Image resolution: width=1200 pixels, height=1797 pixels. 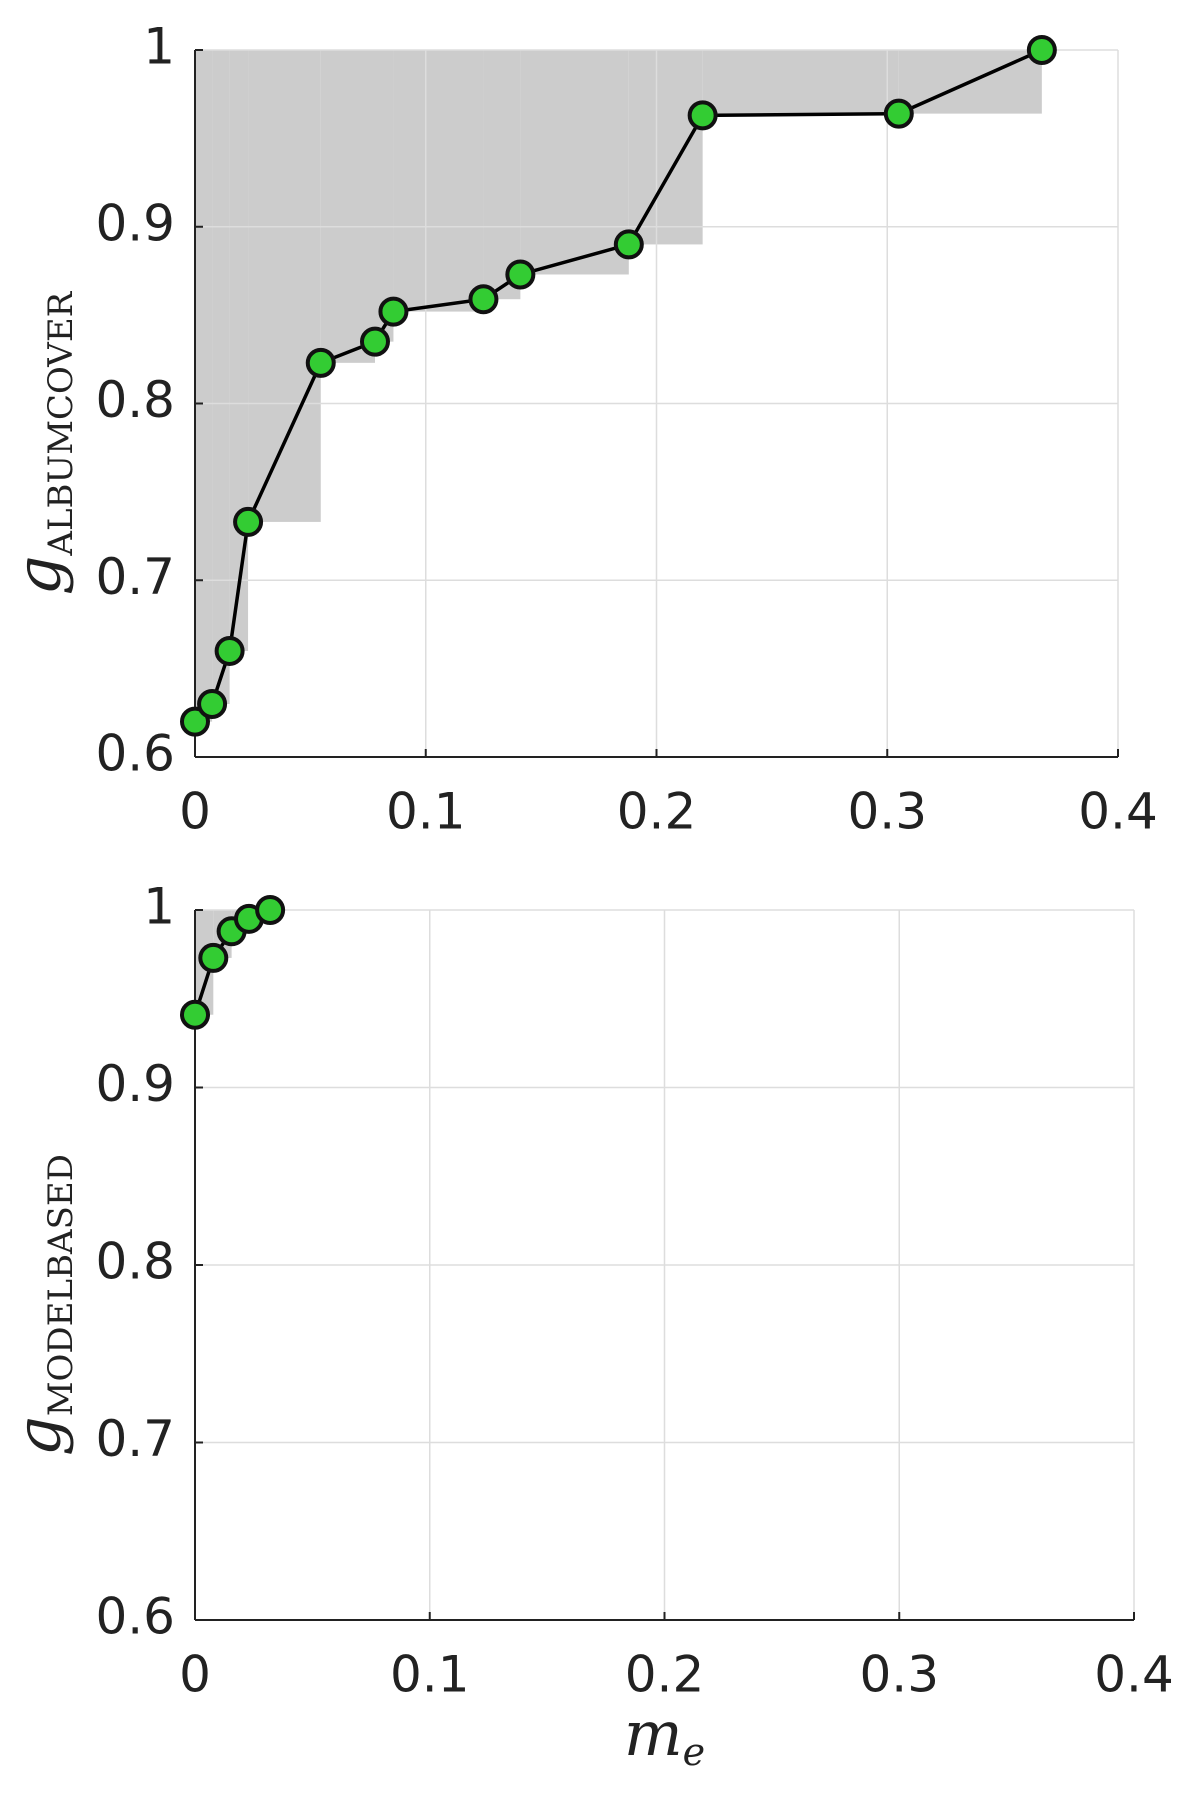 I want to click on y-axis-label: gMODELBASED, so click(x=41, y=1305).